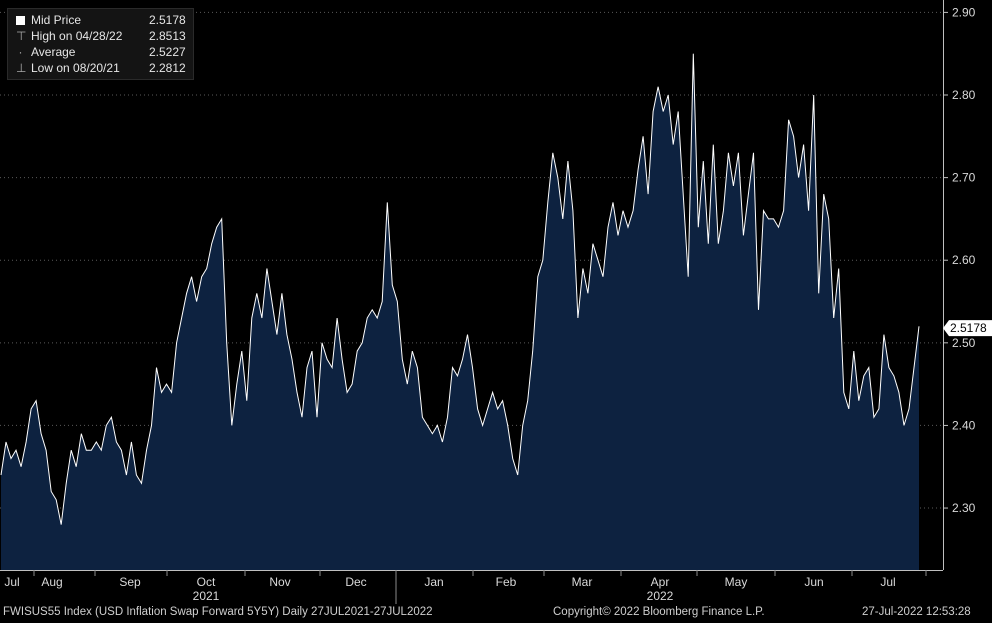  Describe the element at coordinates (20, 20) in the screenshot. I see `filled-square-icon` at that location.